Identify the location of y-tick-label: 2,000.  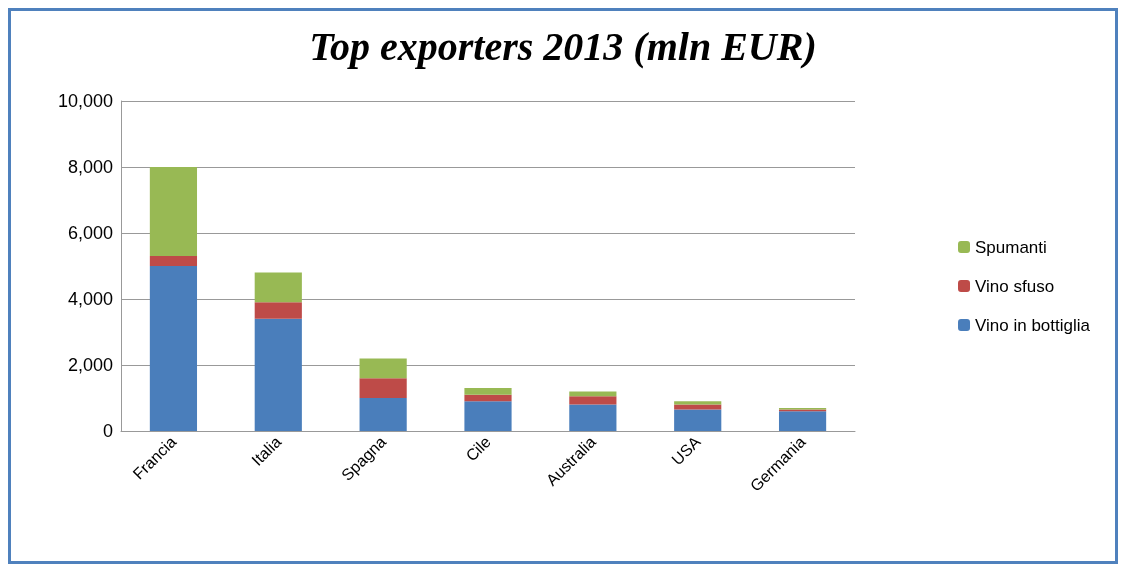
(90, 365).